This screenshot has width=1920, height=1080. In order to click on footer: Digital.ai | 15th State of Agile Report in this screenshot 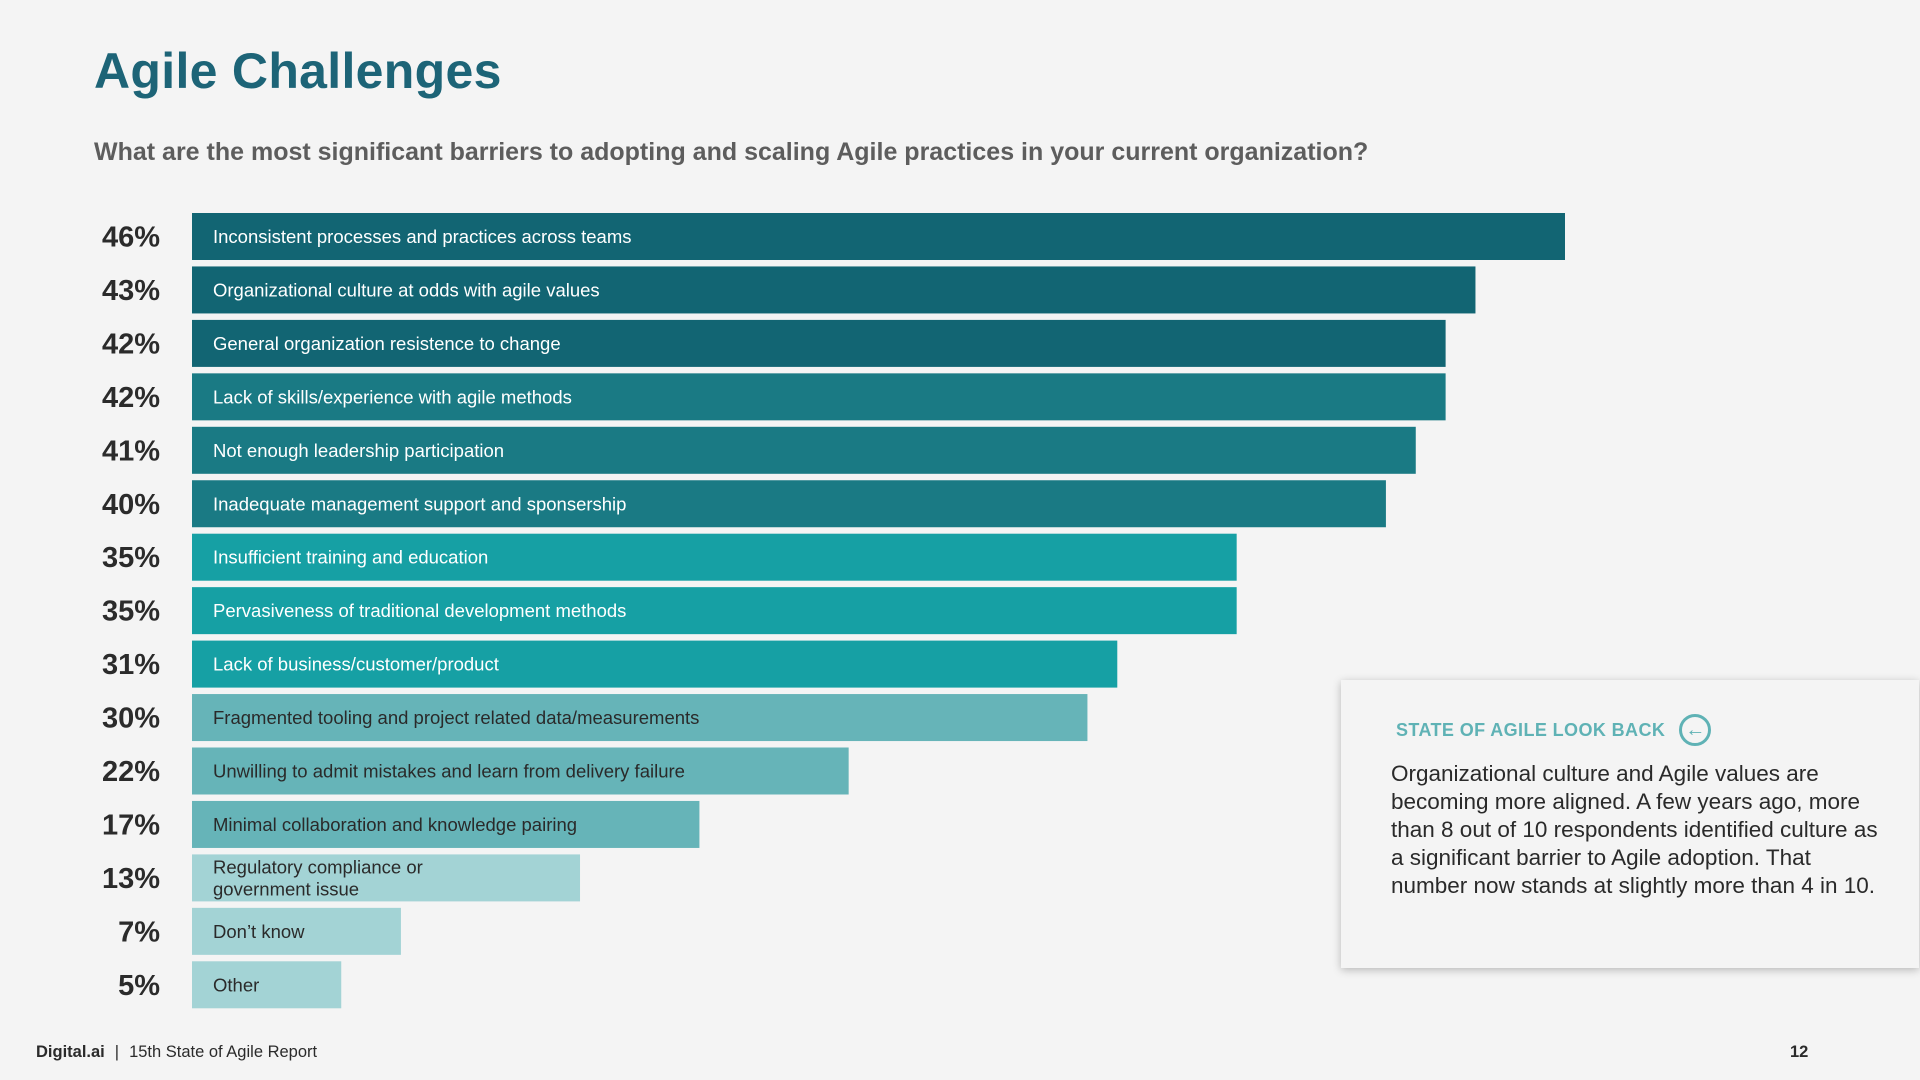, I will do `click(176, 1052)`.